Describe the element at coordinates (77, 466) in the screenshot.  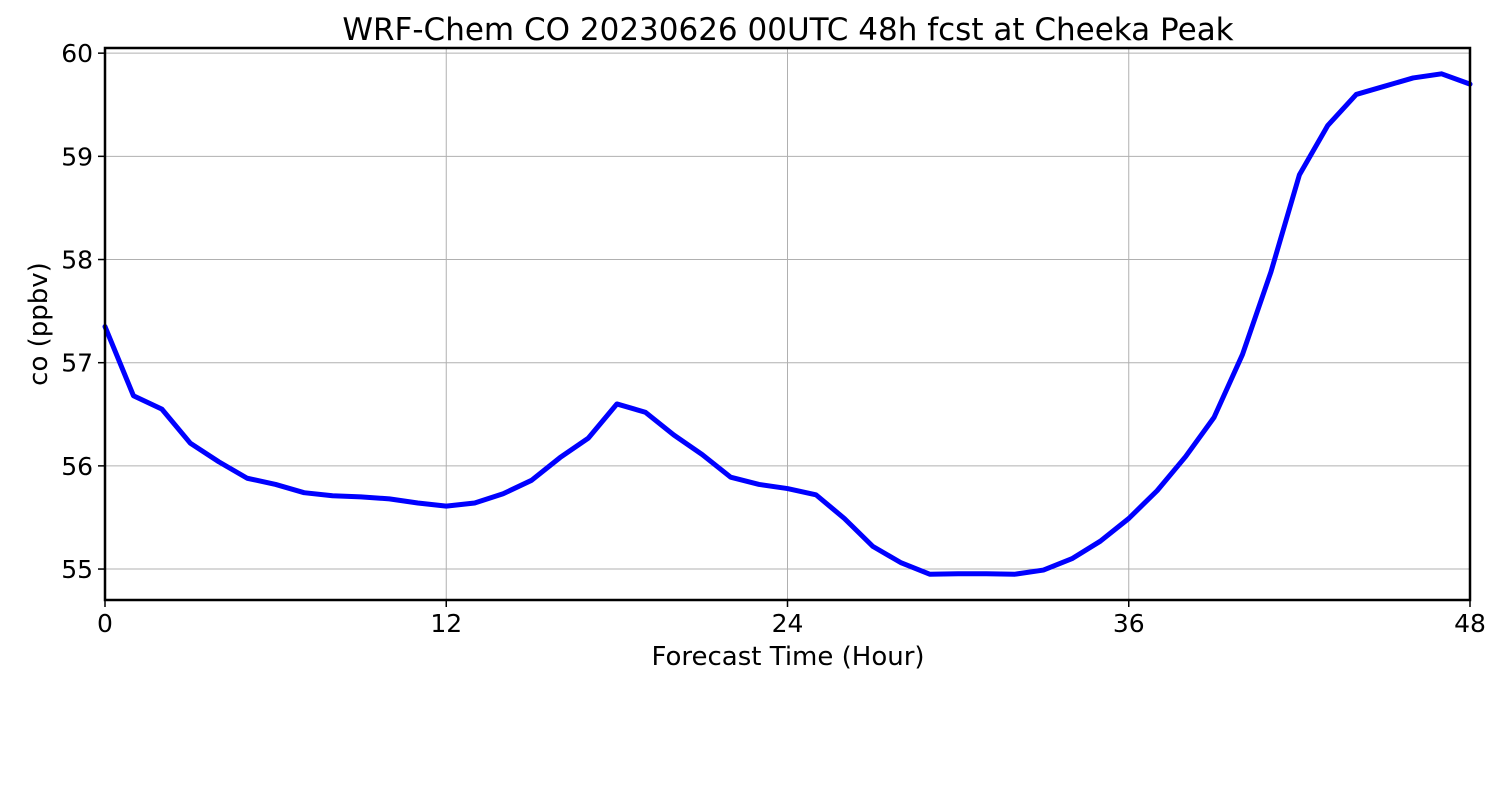
I see `y-tick-label: 56` at that location.